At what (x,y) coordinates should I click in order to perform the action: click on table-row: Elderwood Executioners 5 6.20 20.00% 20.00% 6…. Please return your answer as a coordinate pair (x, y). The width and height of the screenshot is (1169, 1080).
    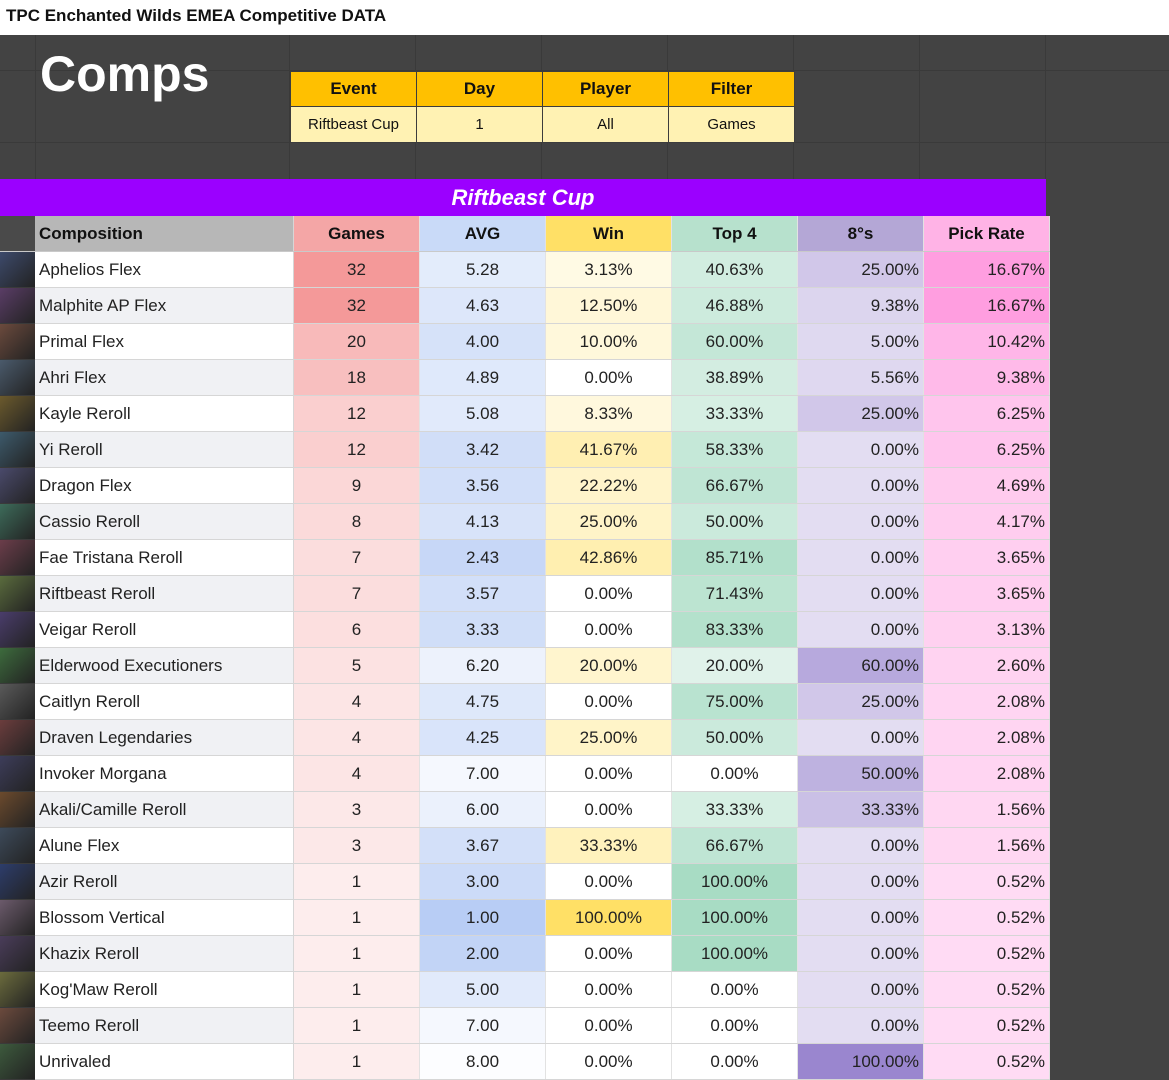
    Looking at the image, I should click on (525, 665).